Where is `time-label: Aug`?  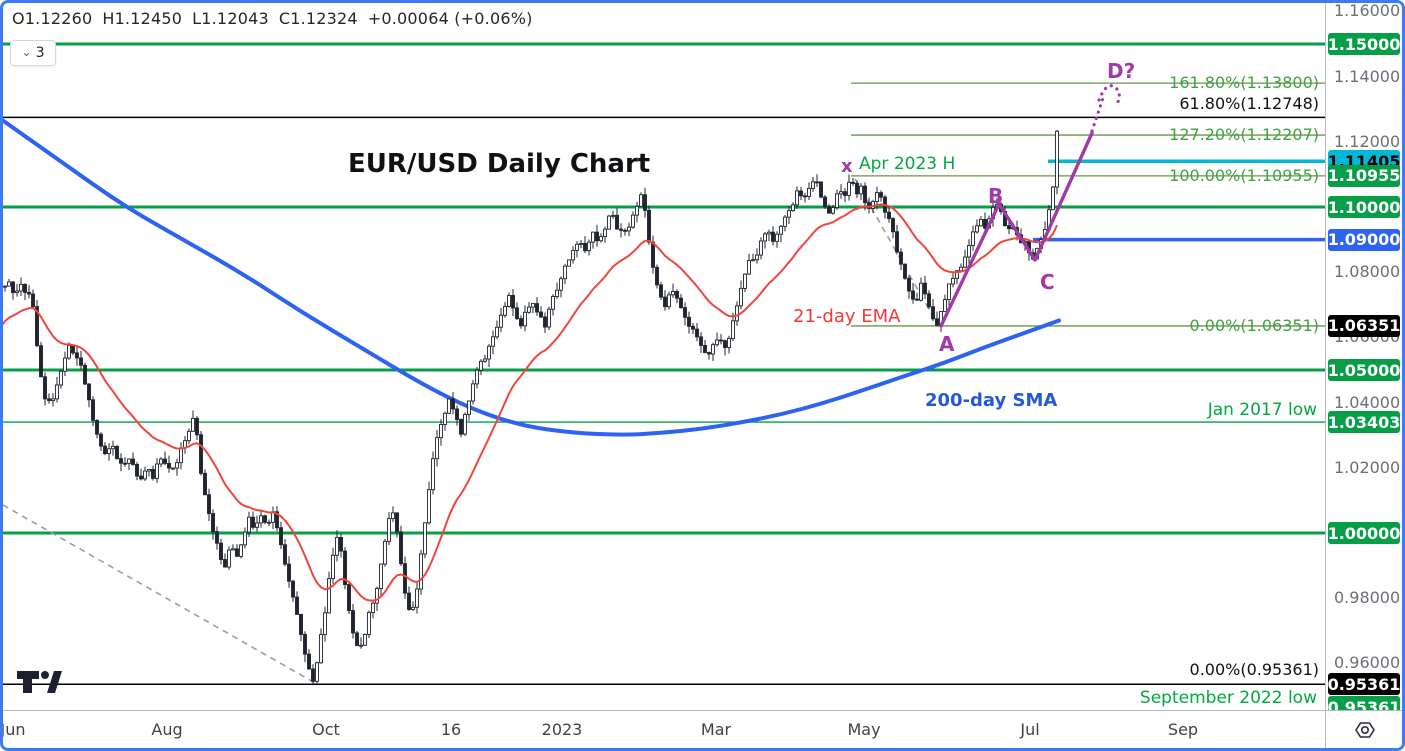
time-label: Aug is located at coordinates (167, 729).